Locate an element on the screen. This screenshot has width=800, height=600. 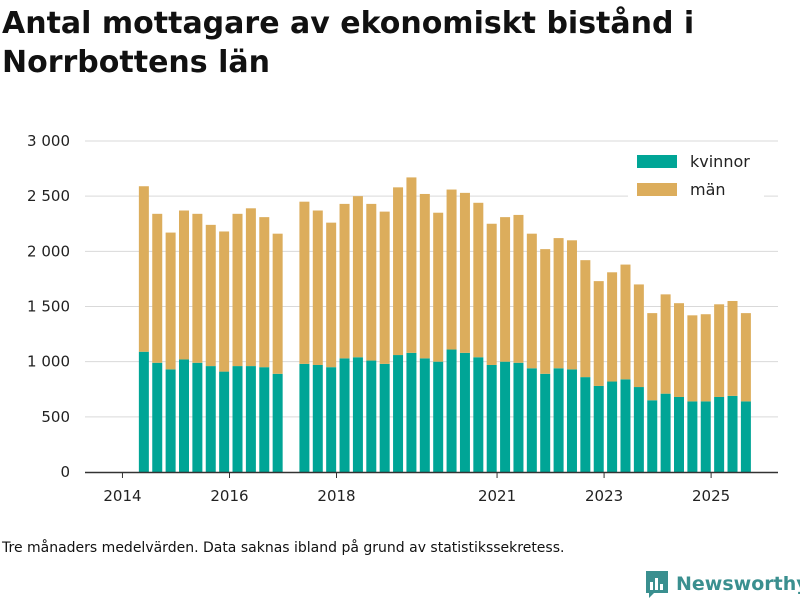
legend-swatch-kvinnor is located at coordinates (657, 161).